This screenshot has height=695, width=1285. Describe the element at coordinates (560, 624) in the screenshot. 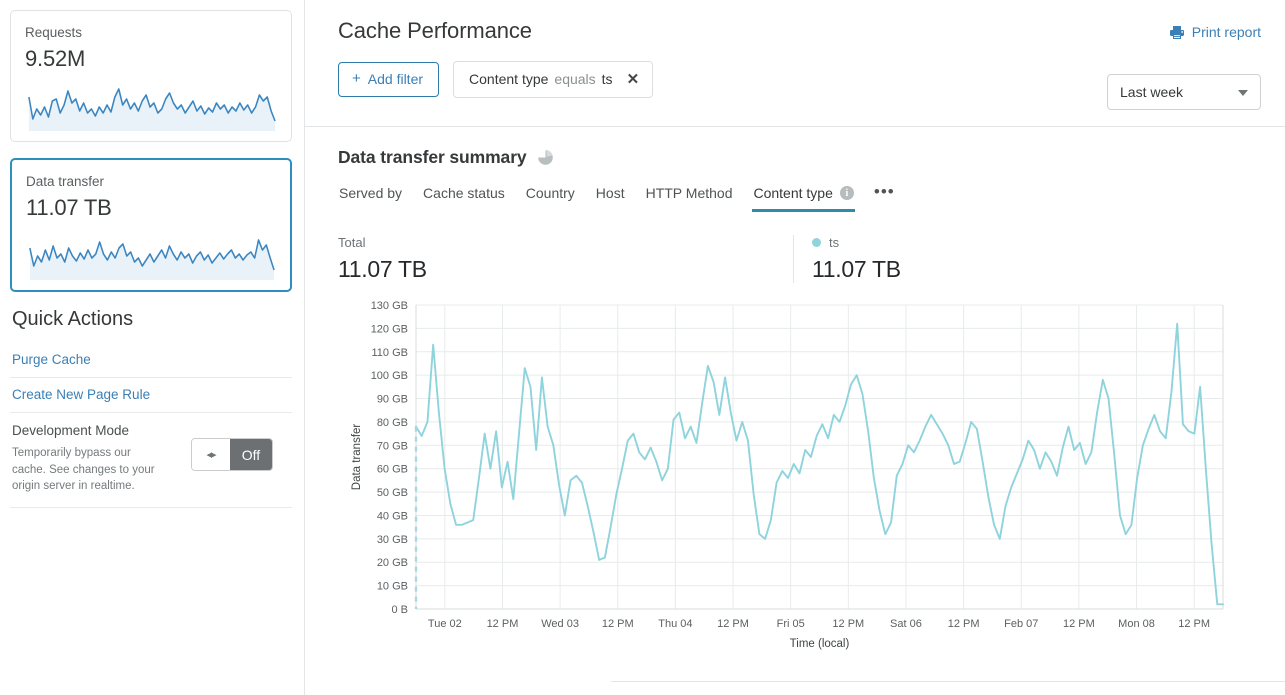

I see `svg-text: Wed 03` at that location.